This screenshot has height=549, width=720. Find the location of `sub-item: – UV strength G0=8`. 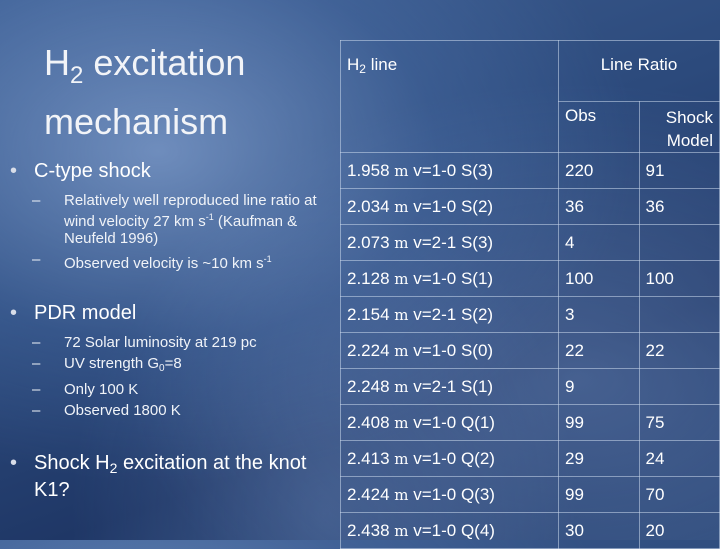

sub-item: – UV strength G0=8 is located at coordinates (177, 366).